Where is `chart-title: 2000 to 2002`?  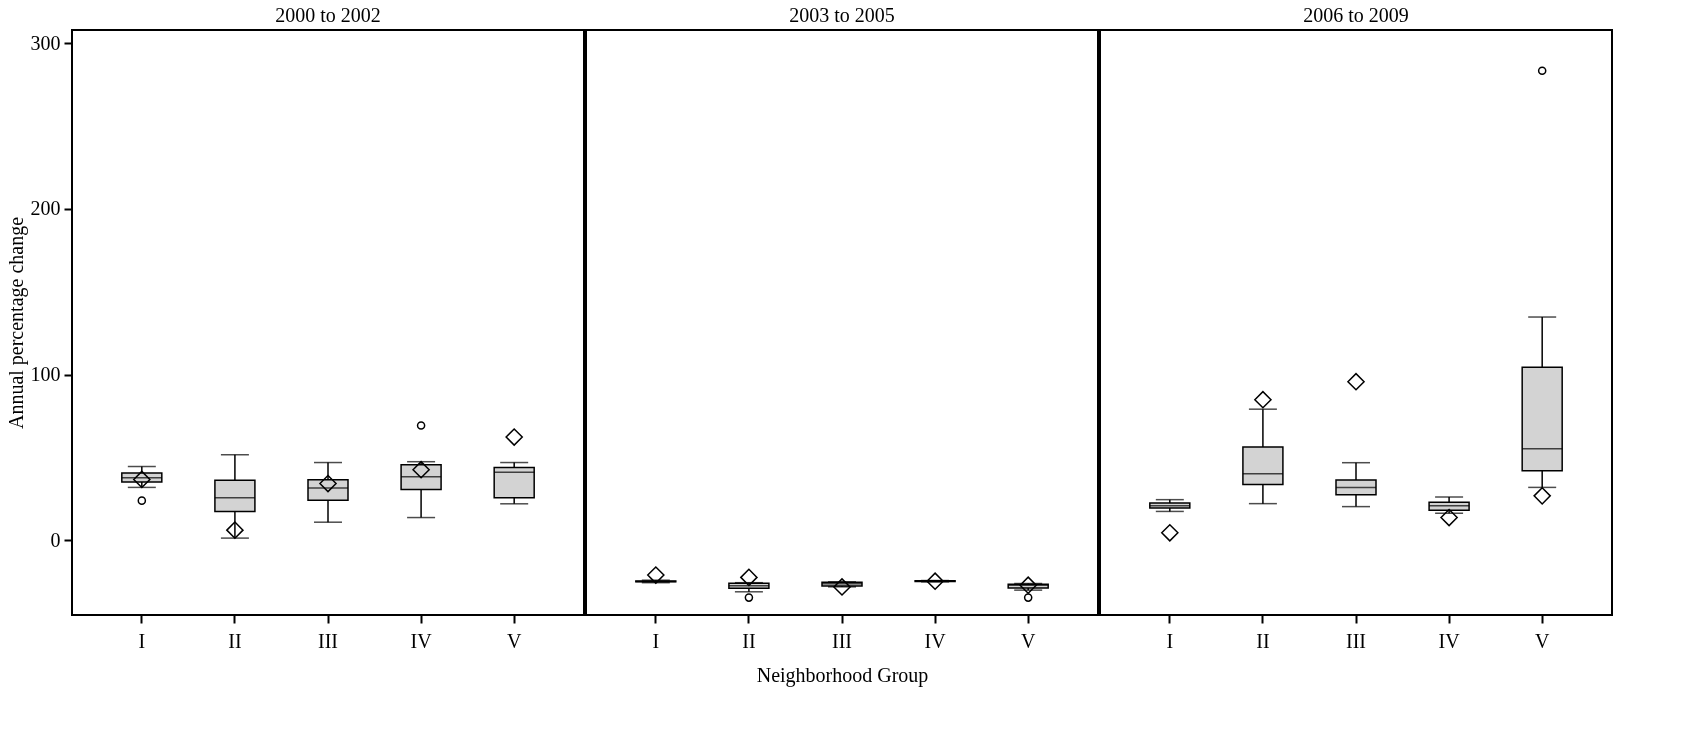
chart-title: 2000 to 2002 is located at coordinates (328, 15).